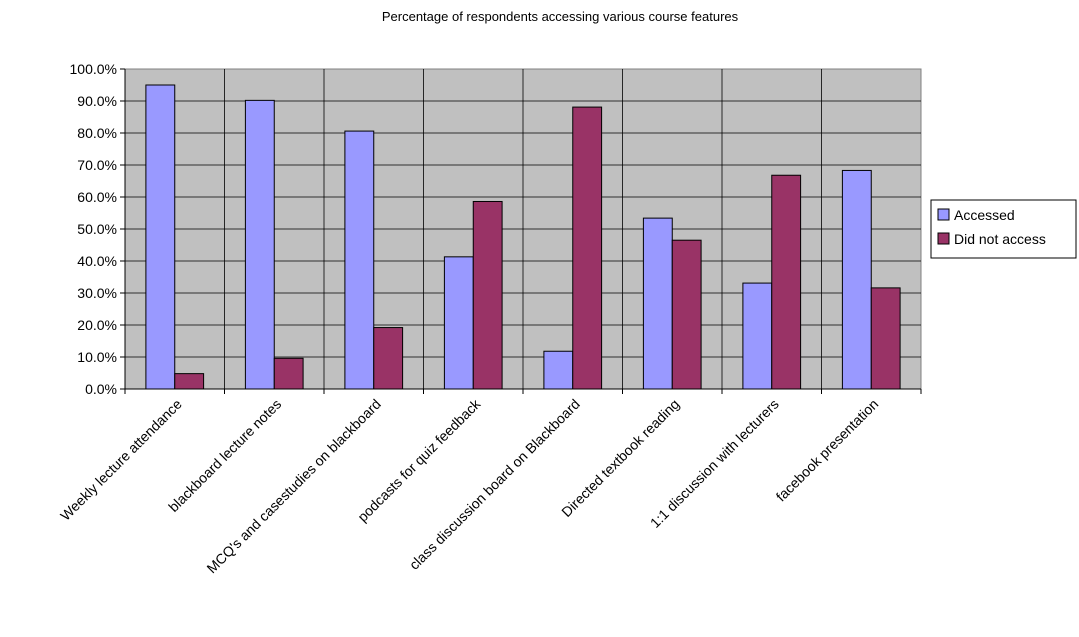 The width and height of the screenshot is (1079, 637). I want to click on y-tick-label: 50.0%, so click(97, 229).